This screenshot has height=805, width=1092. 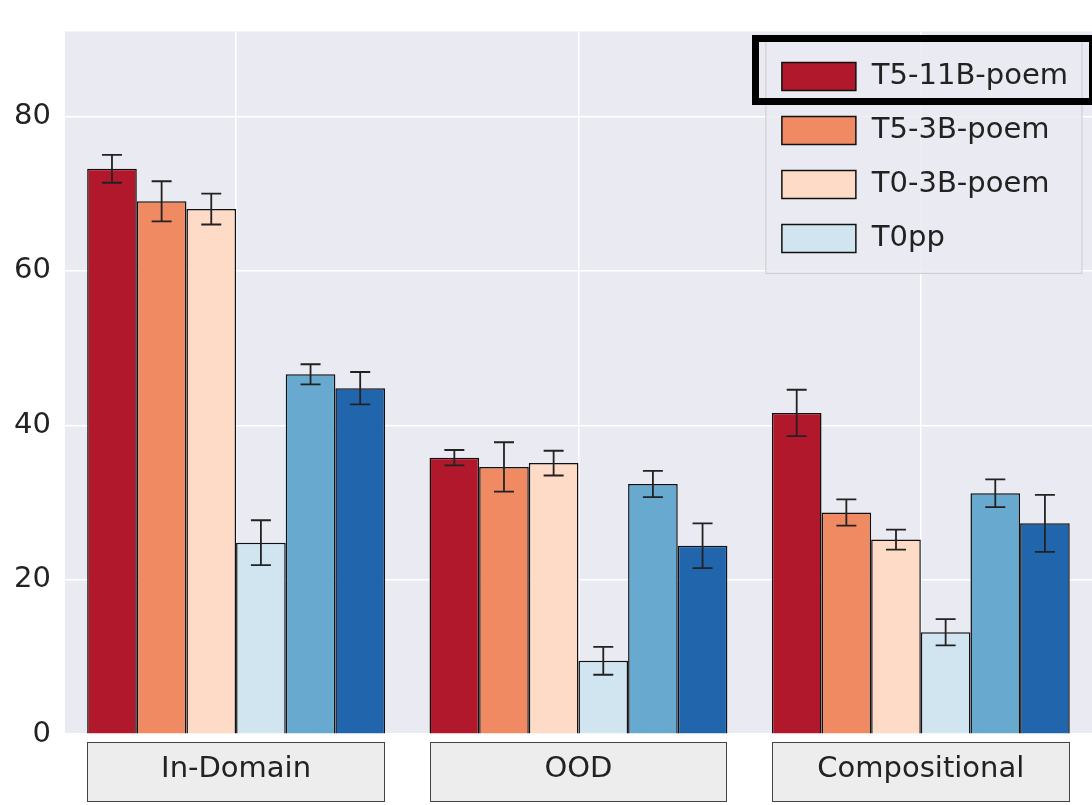 I want to click on y-tick-label: 80, so click(x=32, y=113).